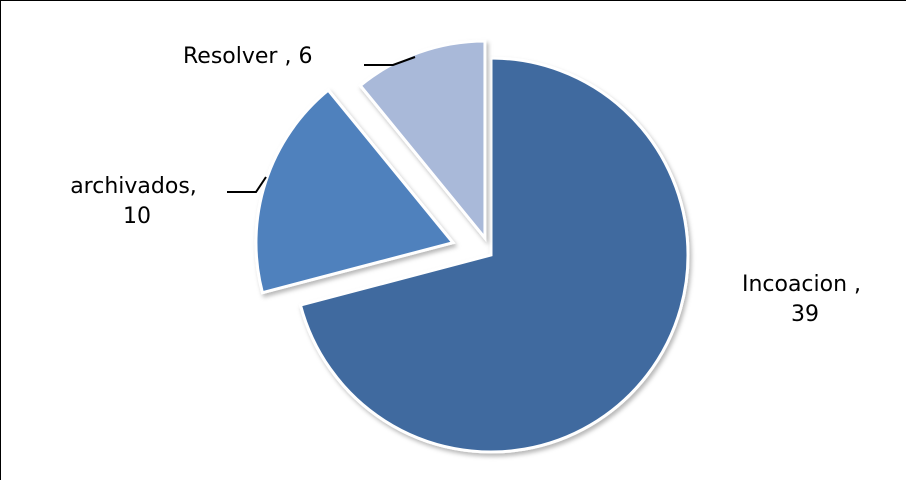 The width and height of the screenshot is (906, 481). Describe the element at coordinates (805, 299) in the screenshot. I see `data-label-incoacion: Incoacion , 39` at that location.